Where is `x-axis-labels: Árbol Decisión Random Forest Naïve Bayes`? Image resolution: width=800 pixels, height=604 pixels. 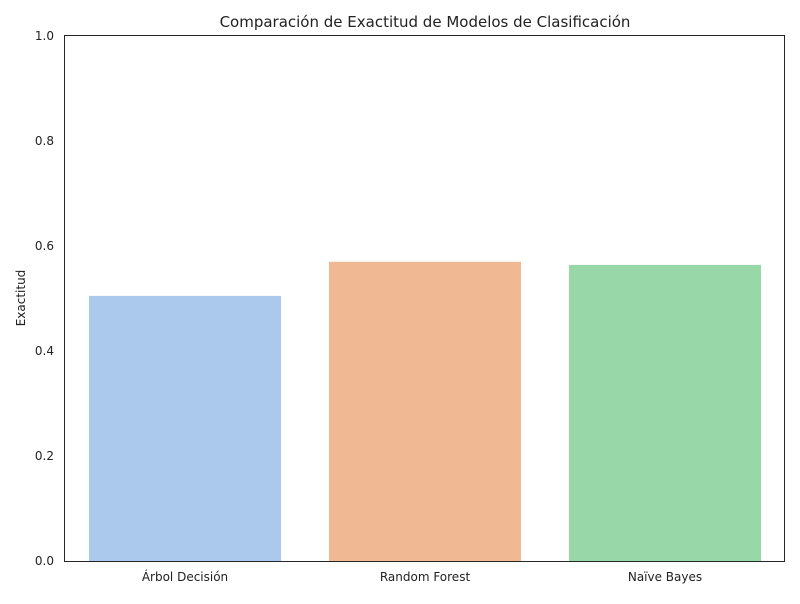
x-axis-labels: Árbol Decisión Random Forest Naïve Bayes is located at coordinates (422, 576).